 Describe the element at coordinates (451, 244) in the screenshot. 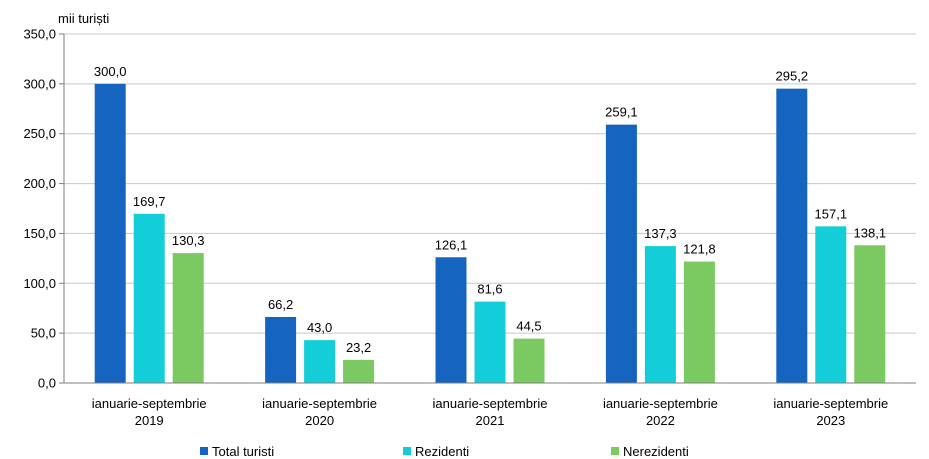

I see `data-label: 126,1` at that location.